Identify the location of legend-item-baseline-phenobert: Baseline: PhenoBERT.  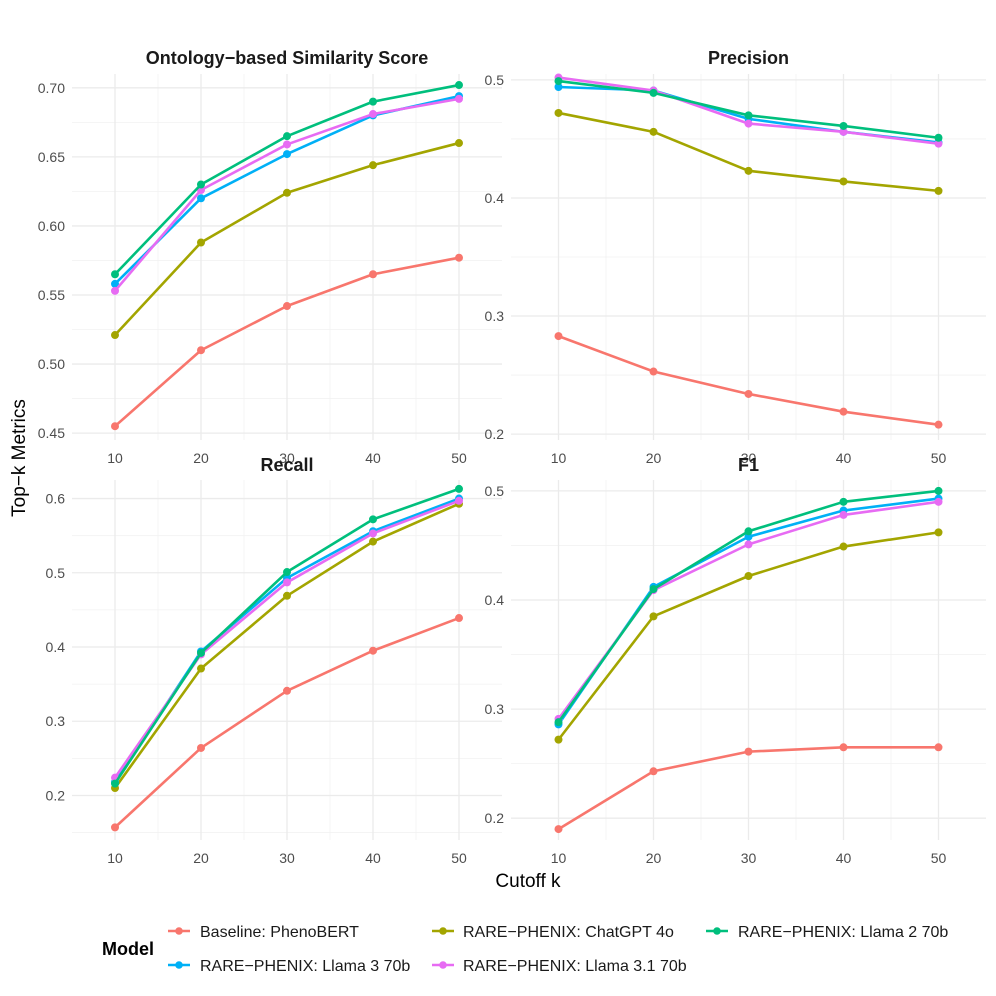
(263, 932).